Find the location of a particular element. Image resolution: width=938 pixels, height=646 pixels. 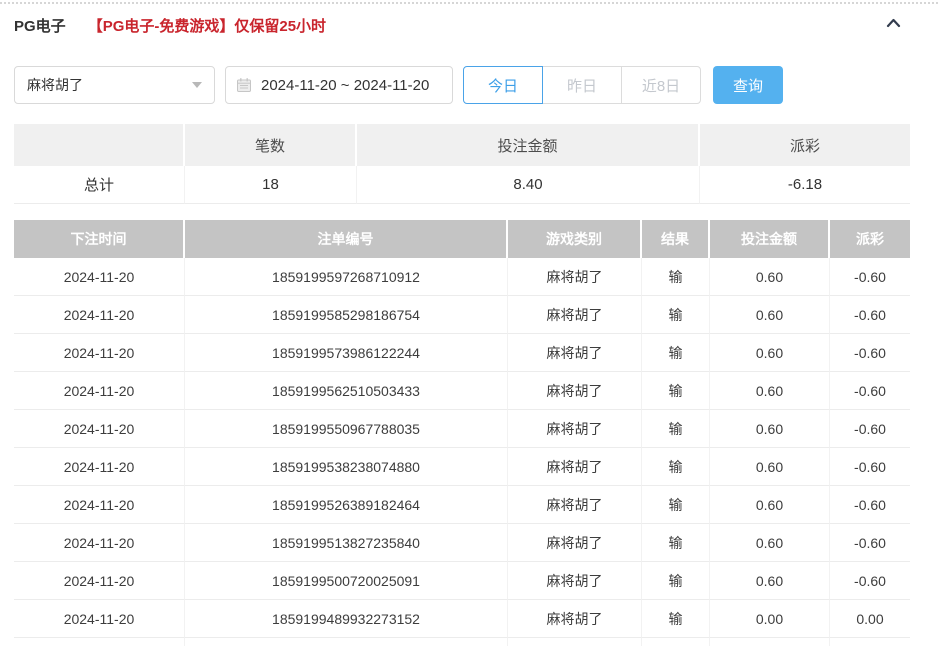

bet-id-cell: 1859199526389182464 is located at coordinates (346, 505).